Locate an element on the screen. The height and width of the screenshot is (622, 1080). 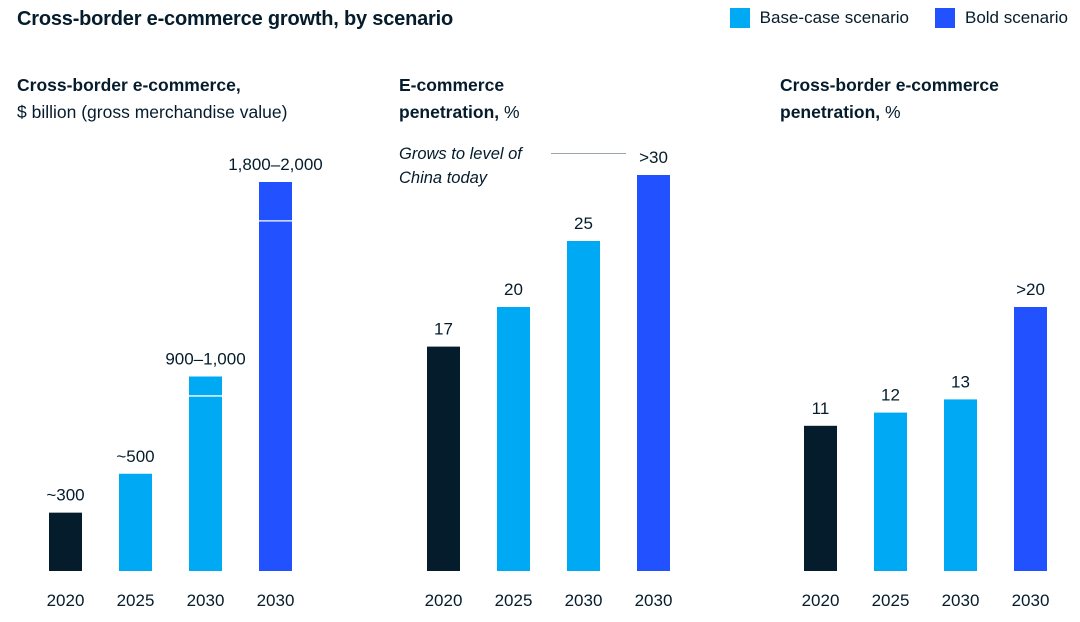
x-tick-label-p1-4: 2030 is located at coordinates (276, 600).